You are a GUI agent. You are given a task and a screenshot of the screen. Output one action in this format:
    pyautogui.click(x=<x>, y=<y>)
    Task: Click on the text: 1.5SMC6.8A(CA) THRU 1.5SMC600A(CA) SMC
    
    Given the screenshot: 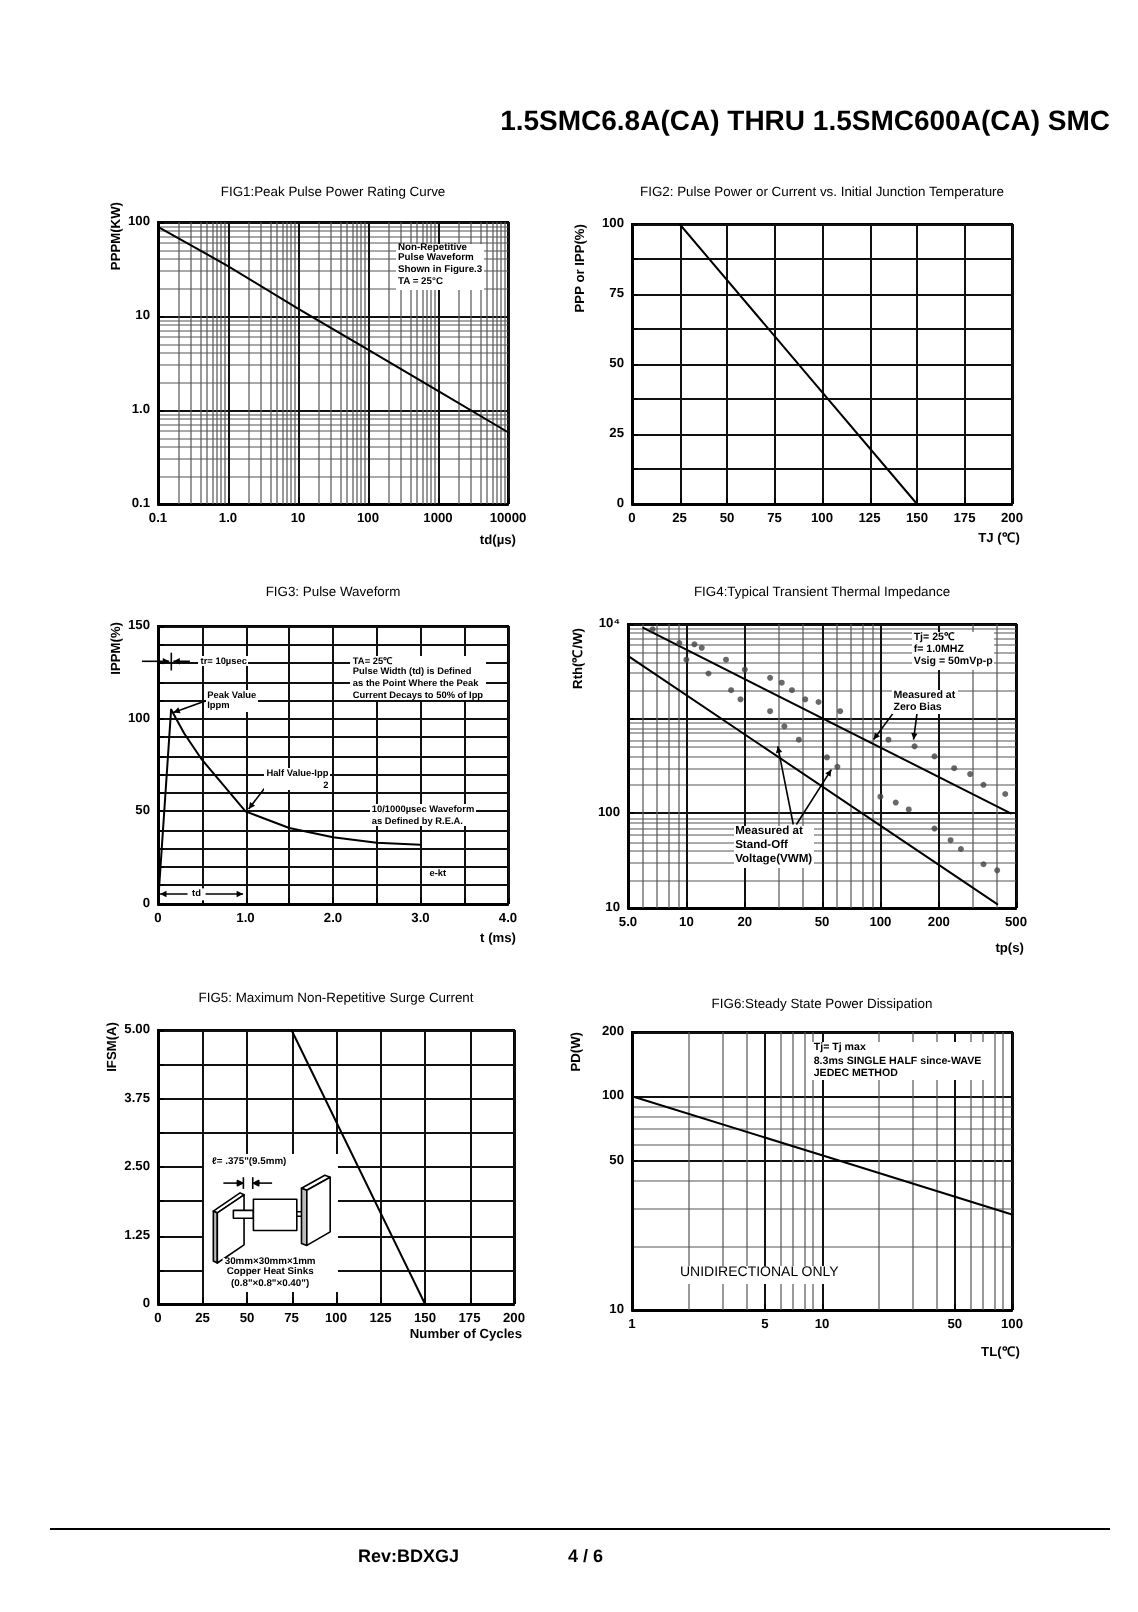 What is the action you would take?
    pyautogui.click(x=805, y=120)
    